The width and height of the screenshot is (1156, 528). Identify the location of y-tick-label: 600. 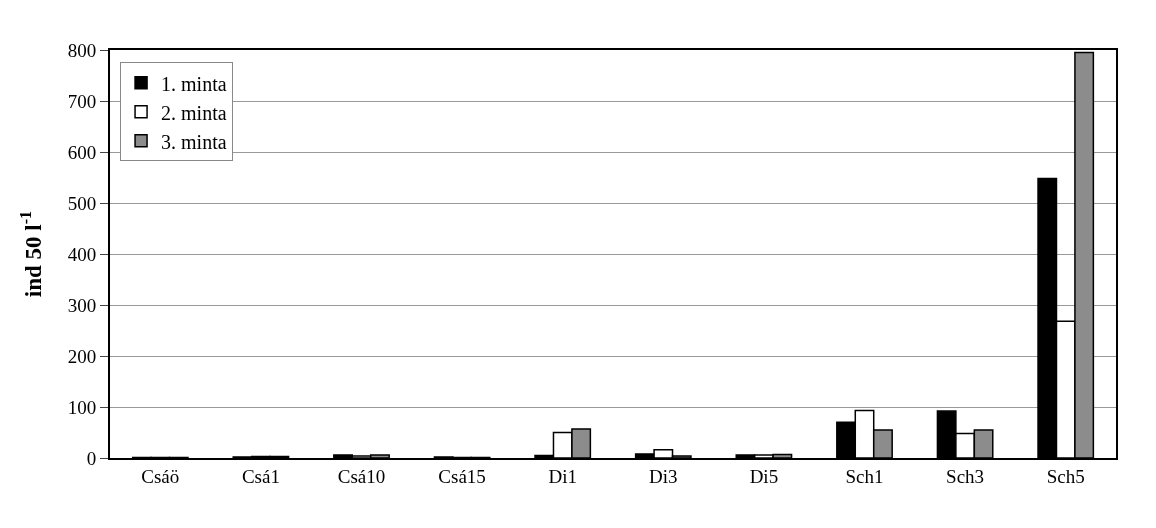
(82, 152).